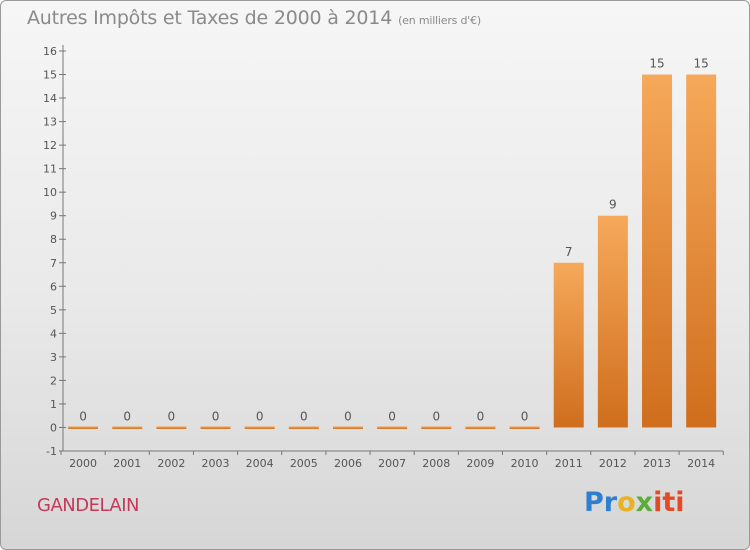 The image size is (750, 550). Describe the element at coordinates (436, 416) in the screenshot. I see `data-label-2008: 0` at that location.